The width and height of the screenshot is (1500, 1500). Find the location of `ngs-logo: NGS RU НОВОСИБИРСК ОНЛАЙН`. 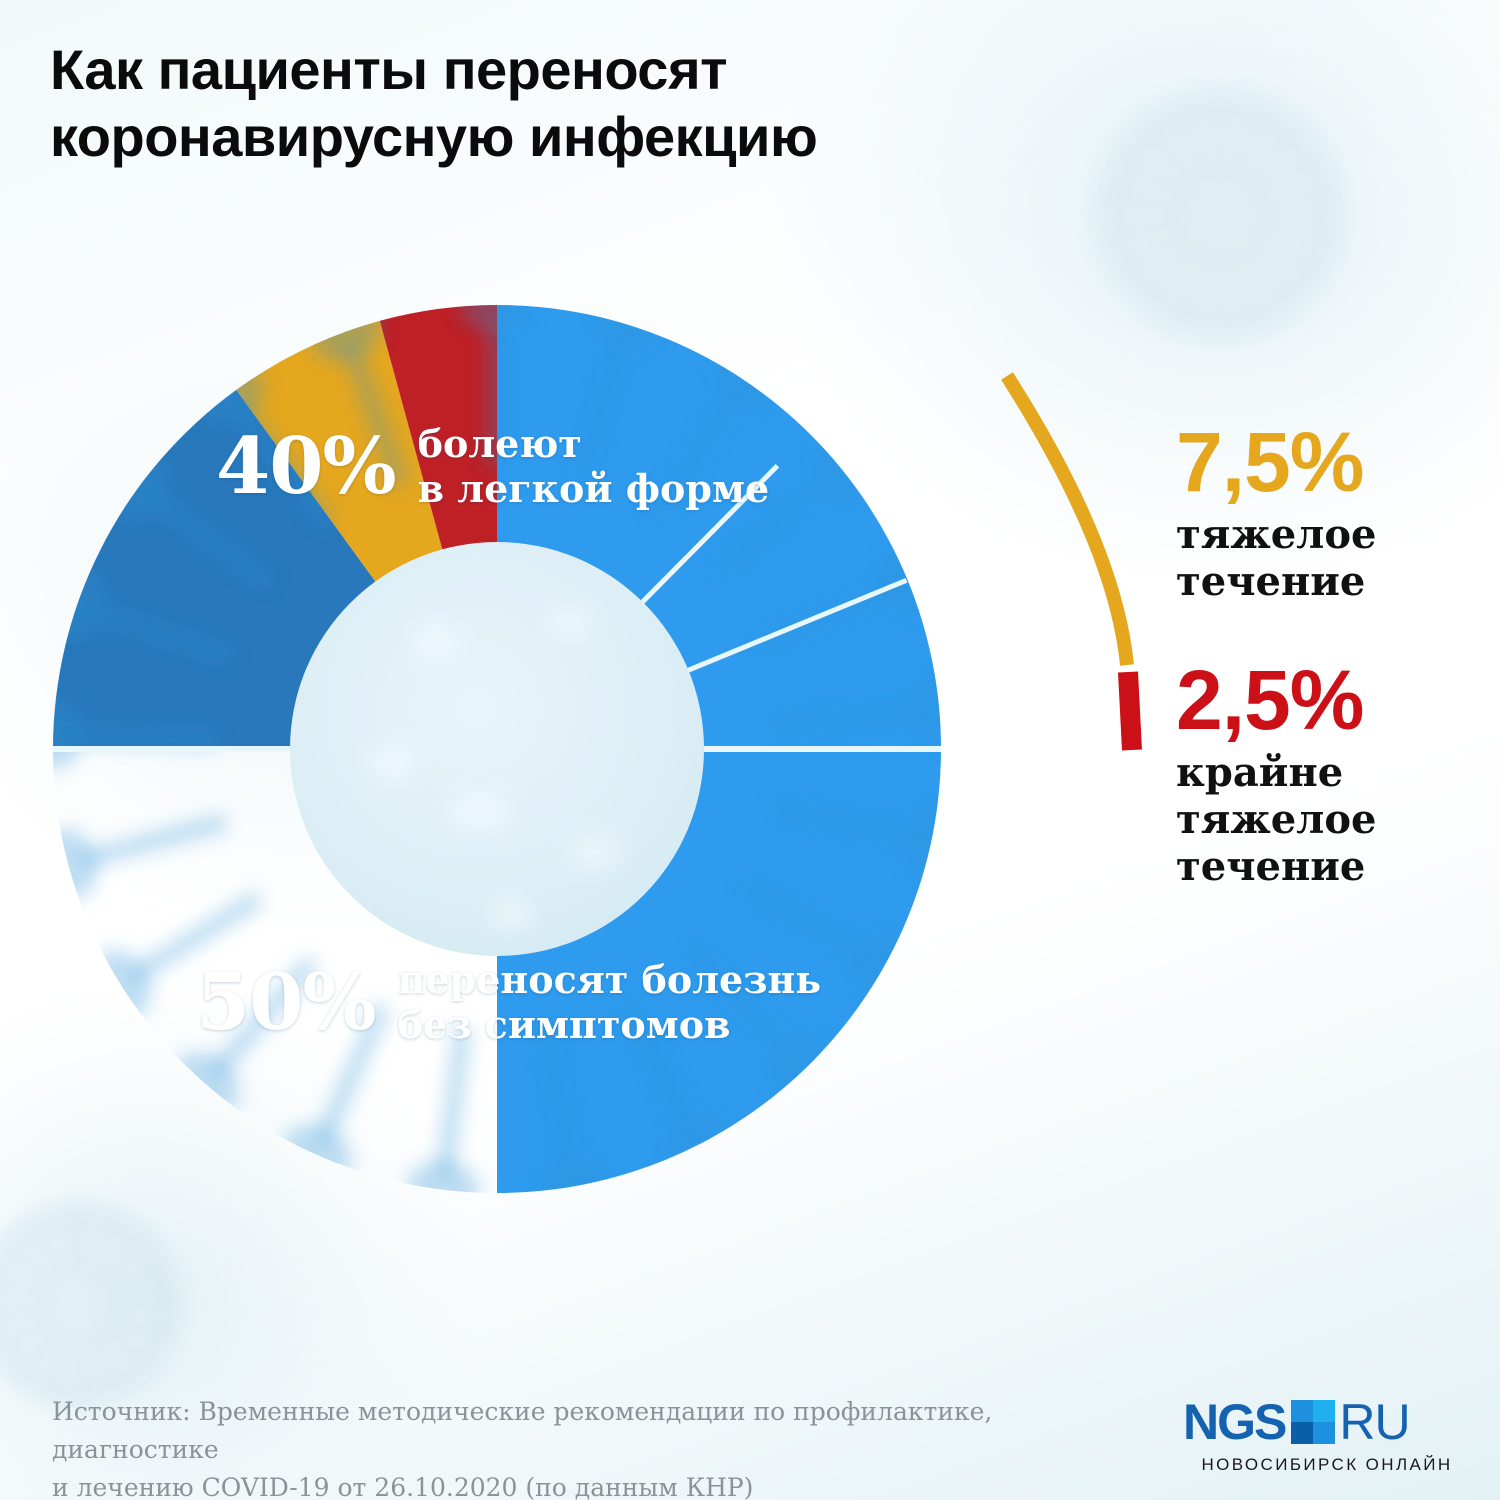

ngs-logo: NGS RU НОВОСИБИРСК ОНЛАЙН is located at coordinates (1327, 1438).